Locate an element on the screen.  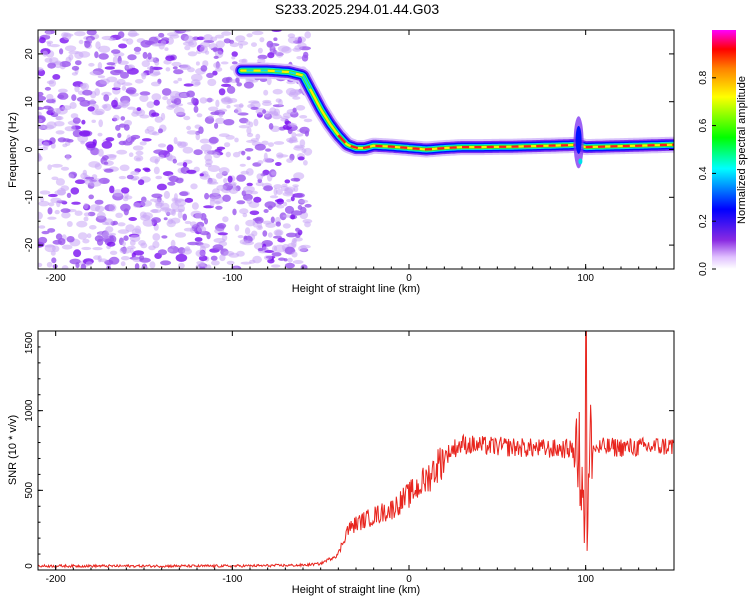
y-tick-label: 0 is located at coordinates (29, 566).